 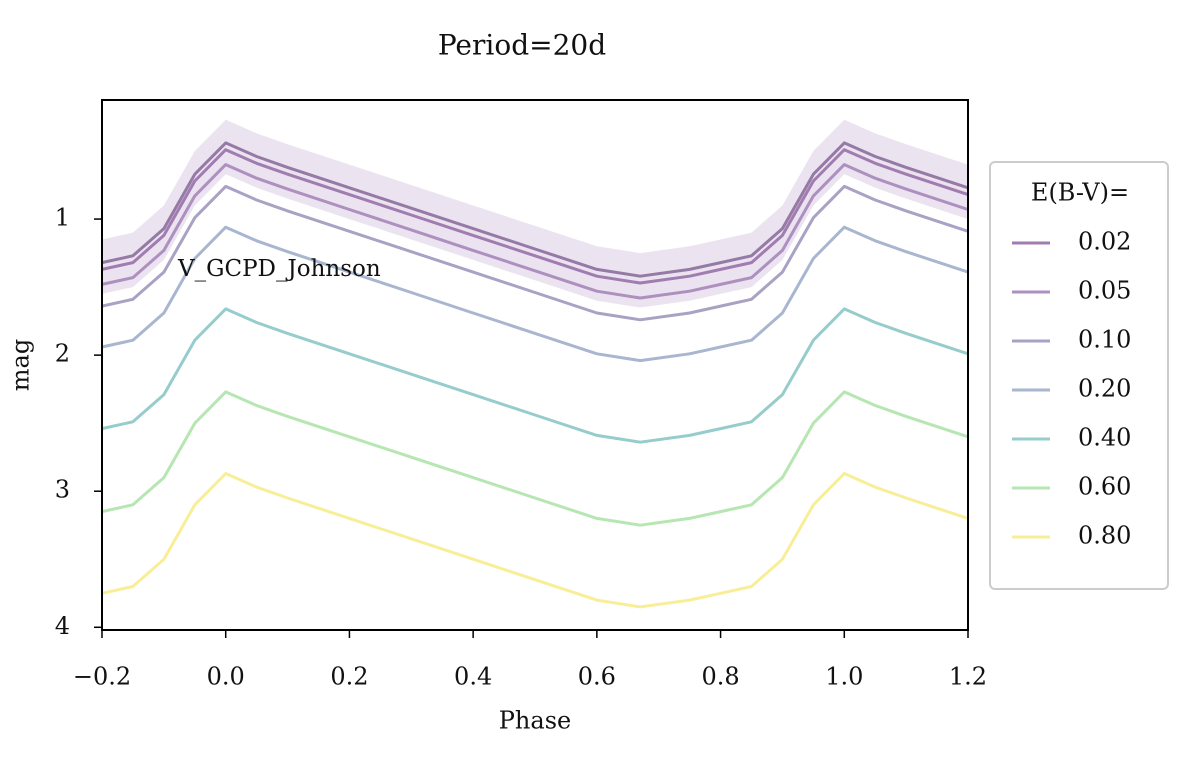 I want to click on legend-label: 0.40, so click(x=1104, y=438).